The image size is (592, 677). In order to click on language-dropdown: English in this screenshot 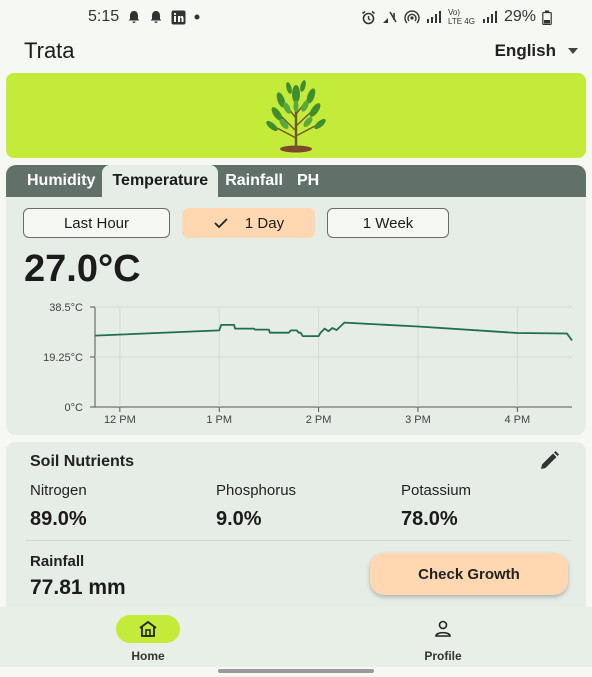, I will do `click(536, 51)`.